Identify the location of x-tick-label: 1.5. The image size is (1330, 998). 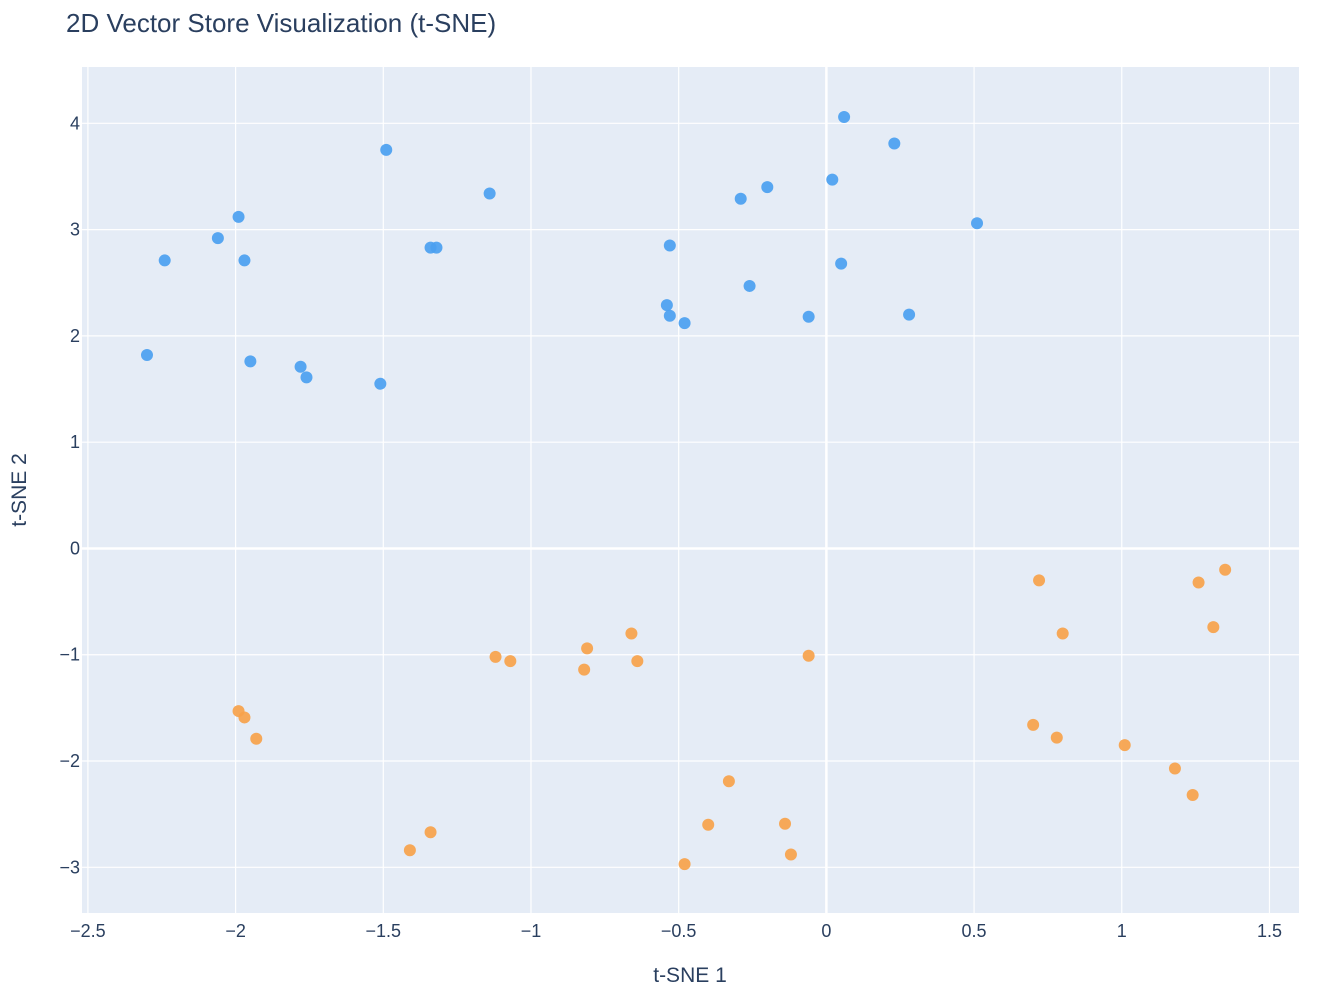
(1269, 931).